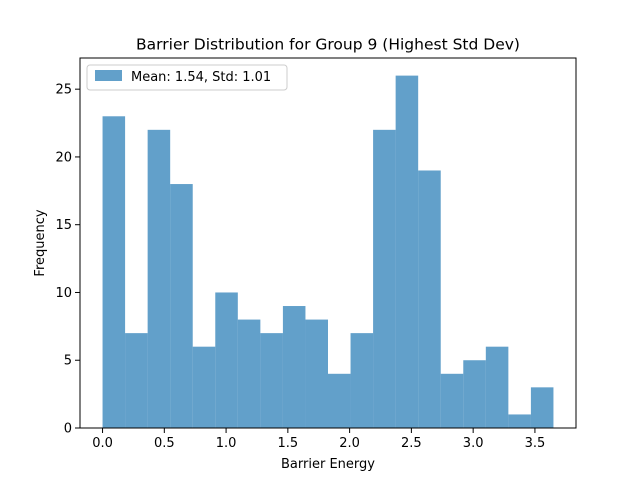 Image resolution: width=640 pixels, height=480 pixels. Describe the element at coordinates (63, 293) in the screenshot. I see `y-tick-label: 10` at that location.